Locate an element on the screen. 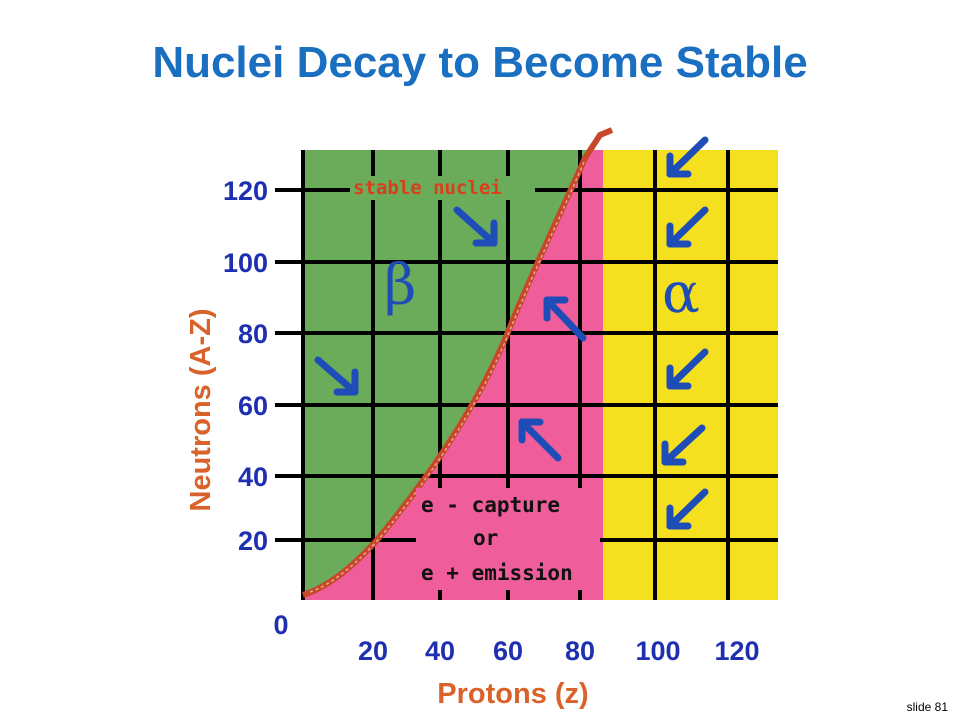 Image resolution: width=960 pixels, height=720 pixels. x-tick-label: 60 is located at coordinates (508, 651).